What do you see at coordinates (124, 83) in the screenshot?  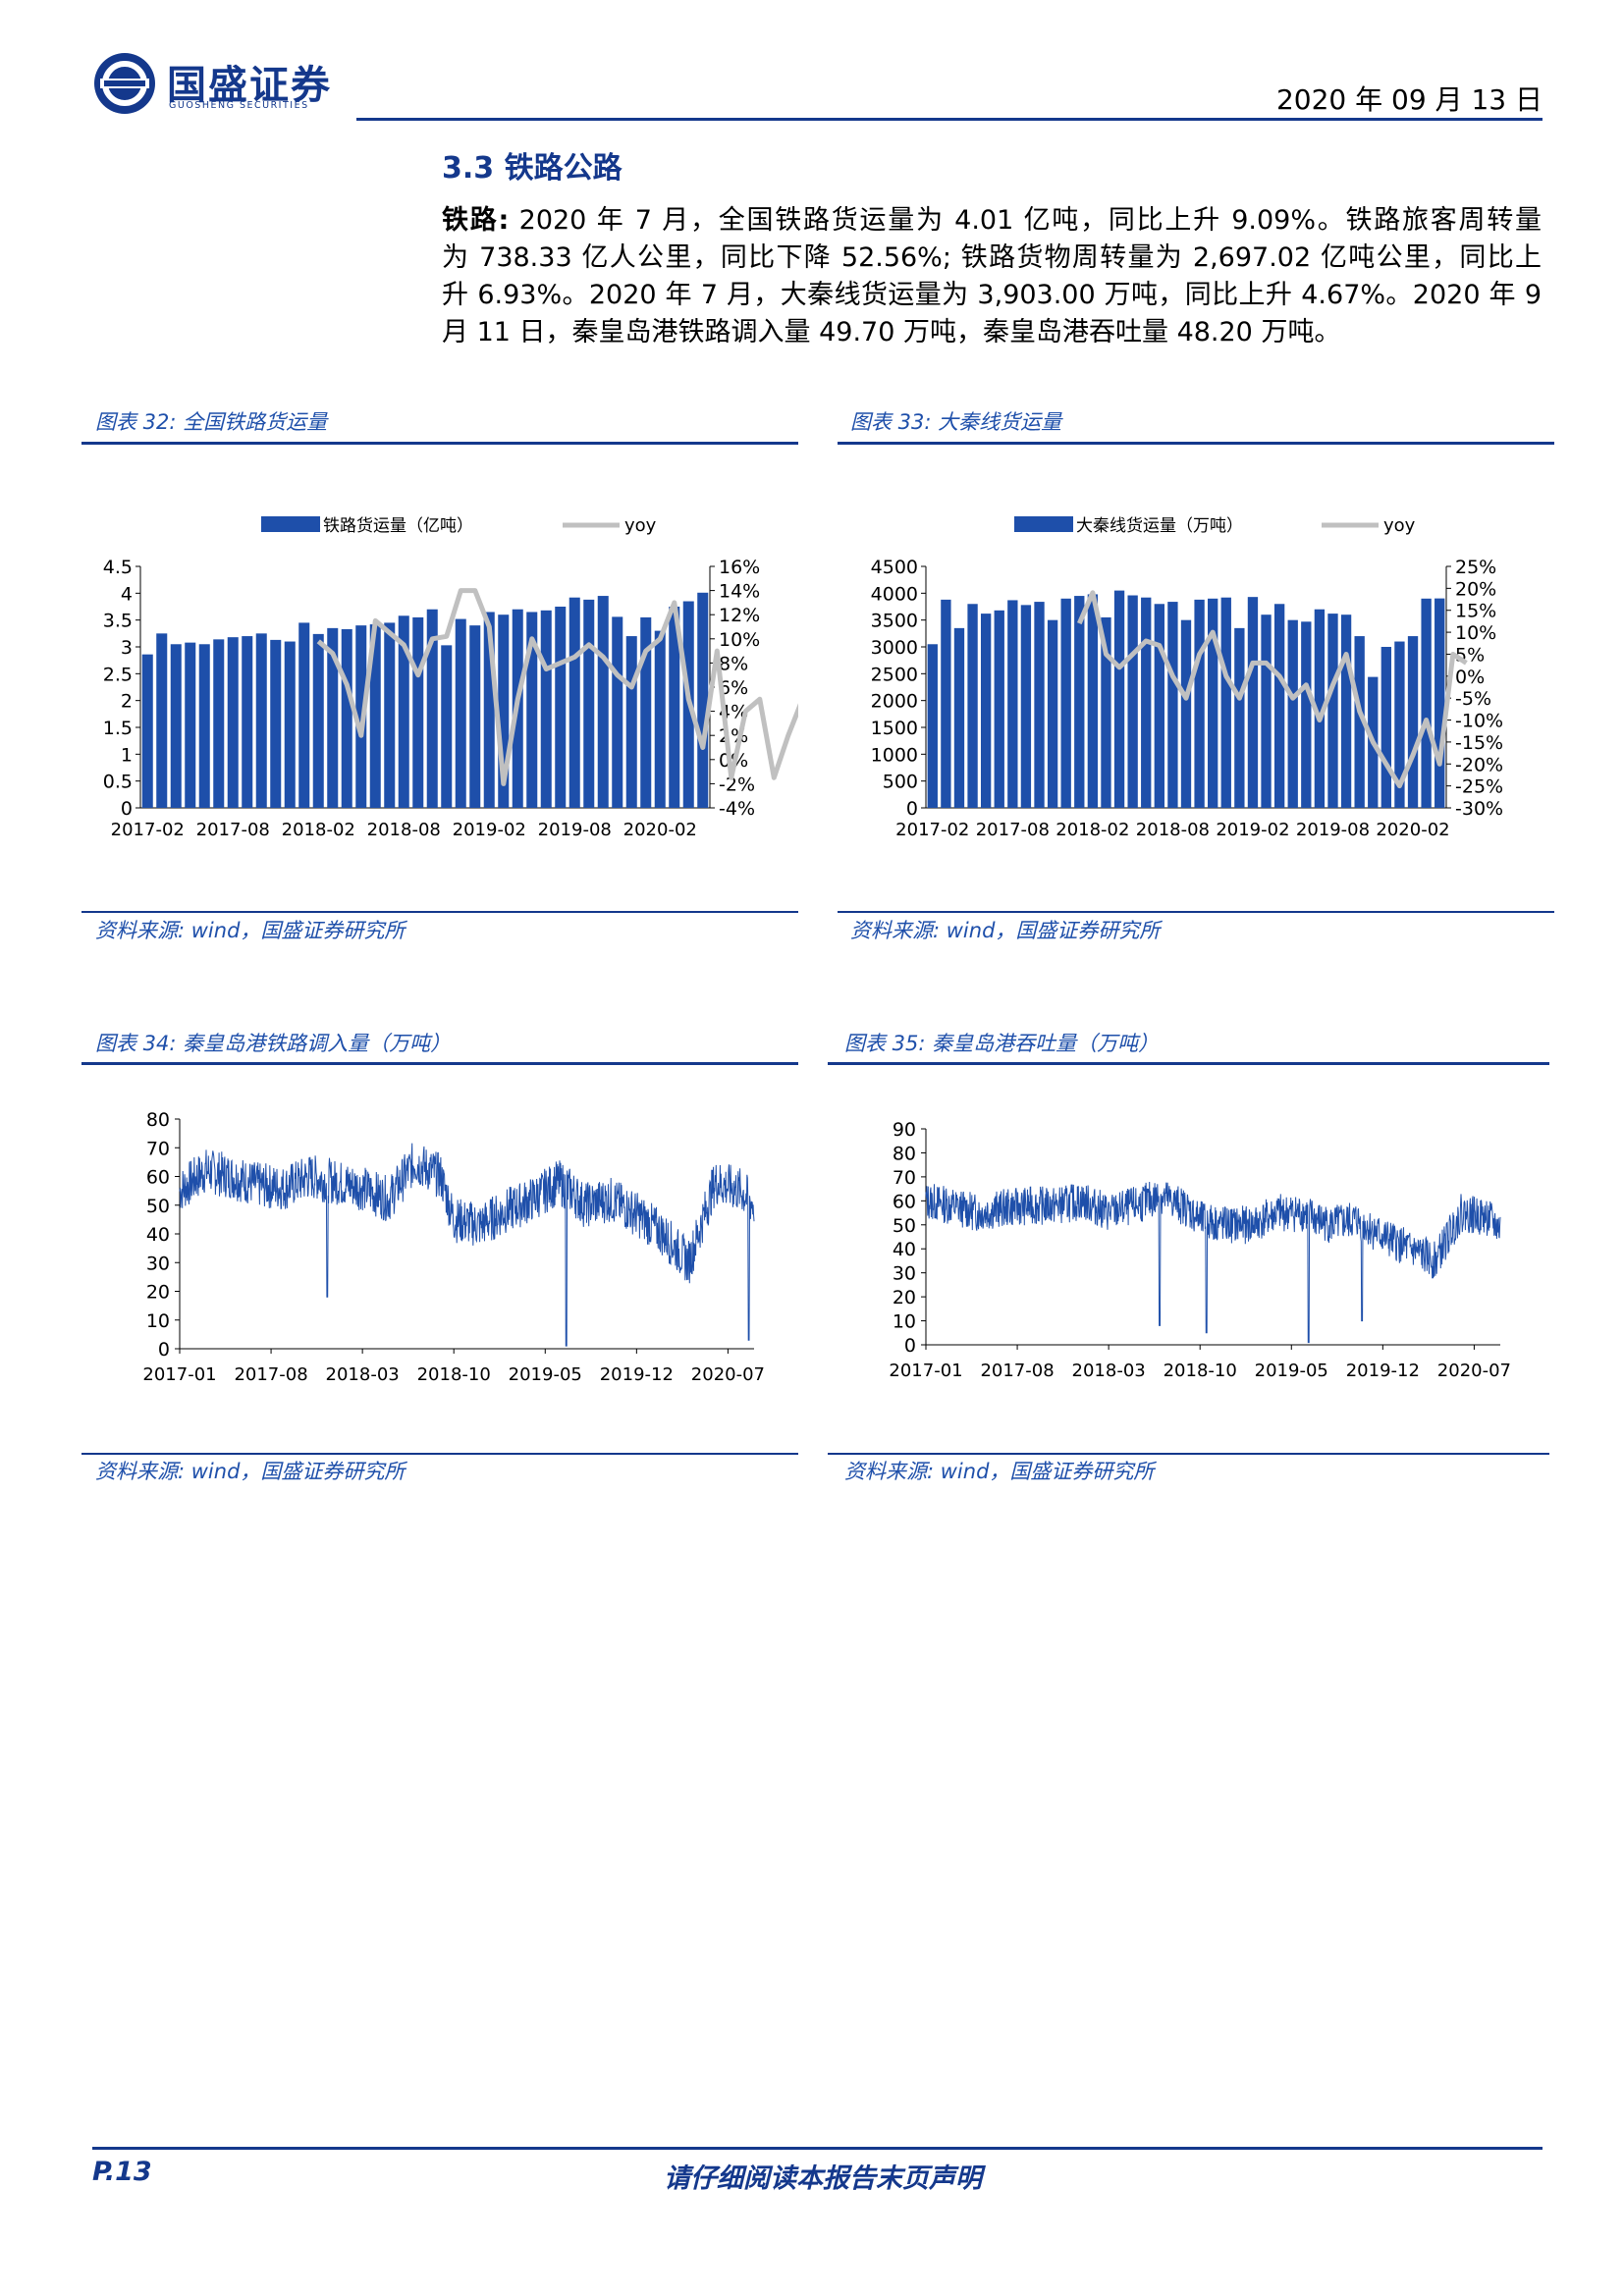 I see `logo-mark` at bounding box center [124, 83].